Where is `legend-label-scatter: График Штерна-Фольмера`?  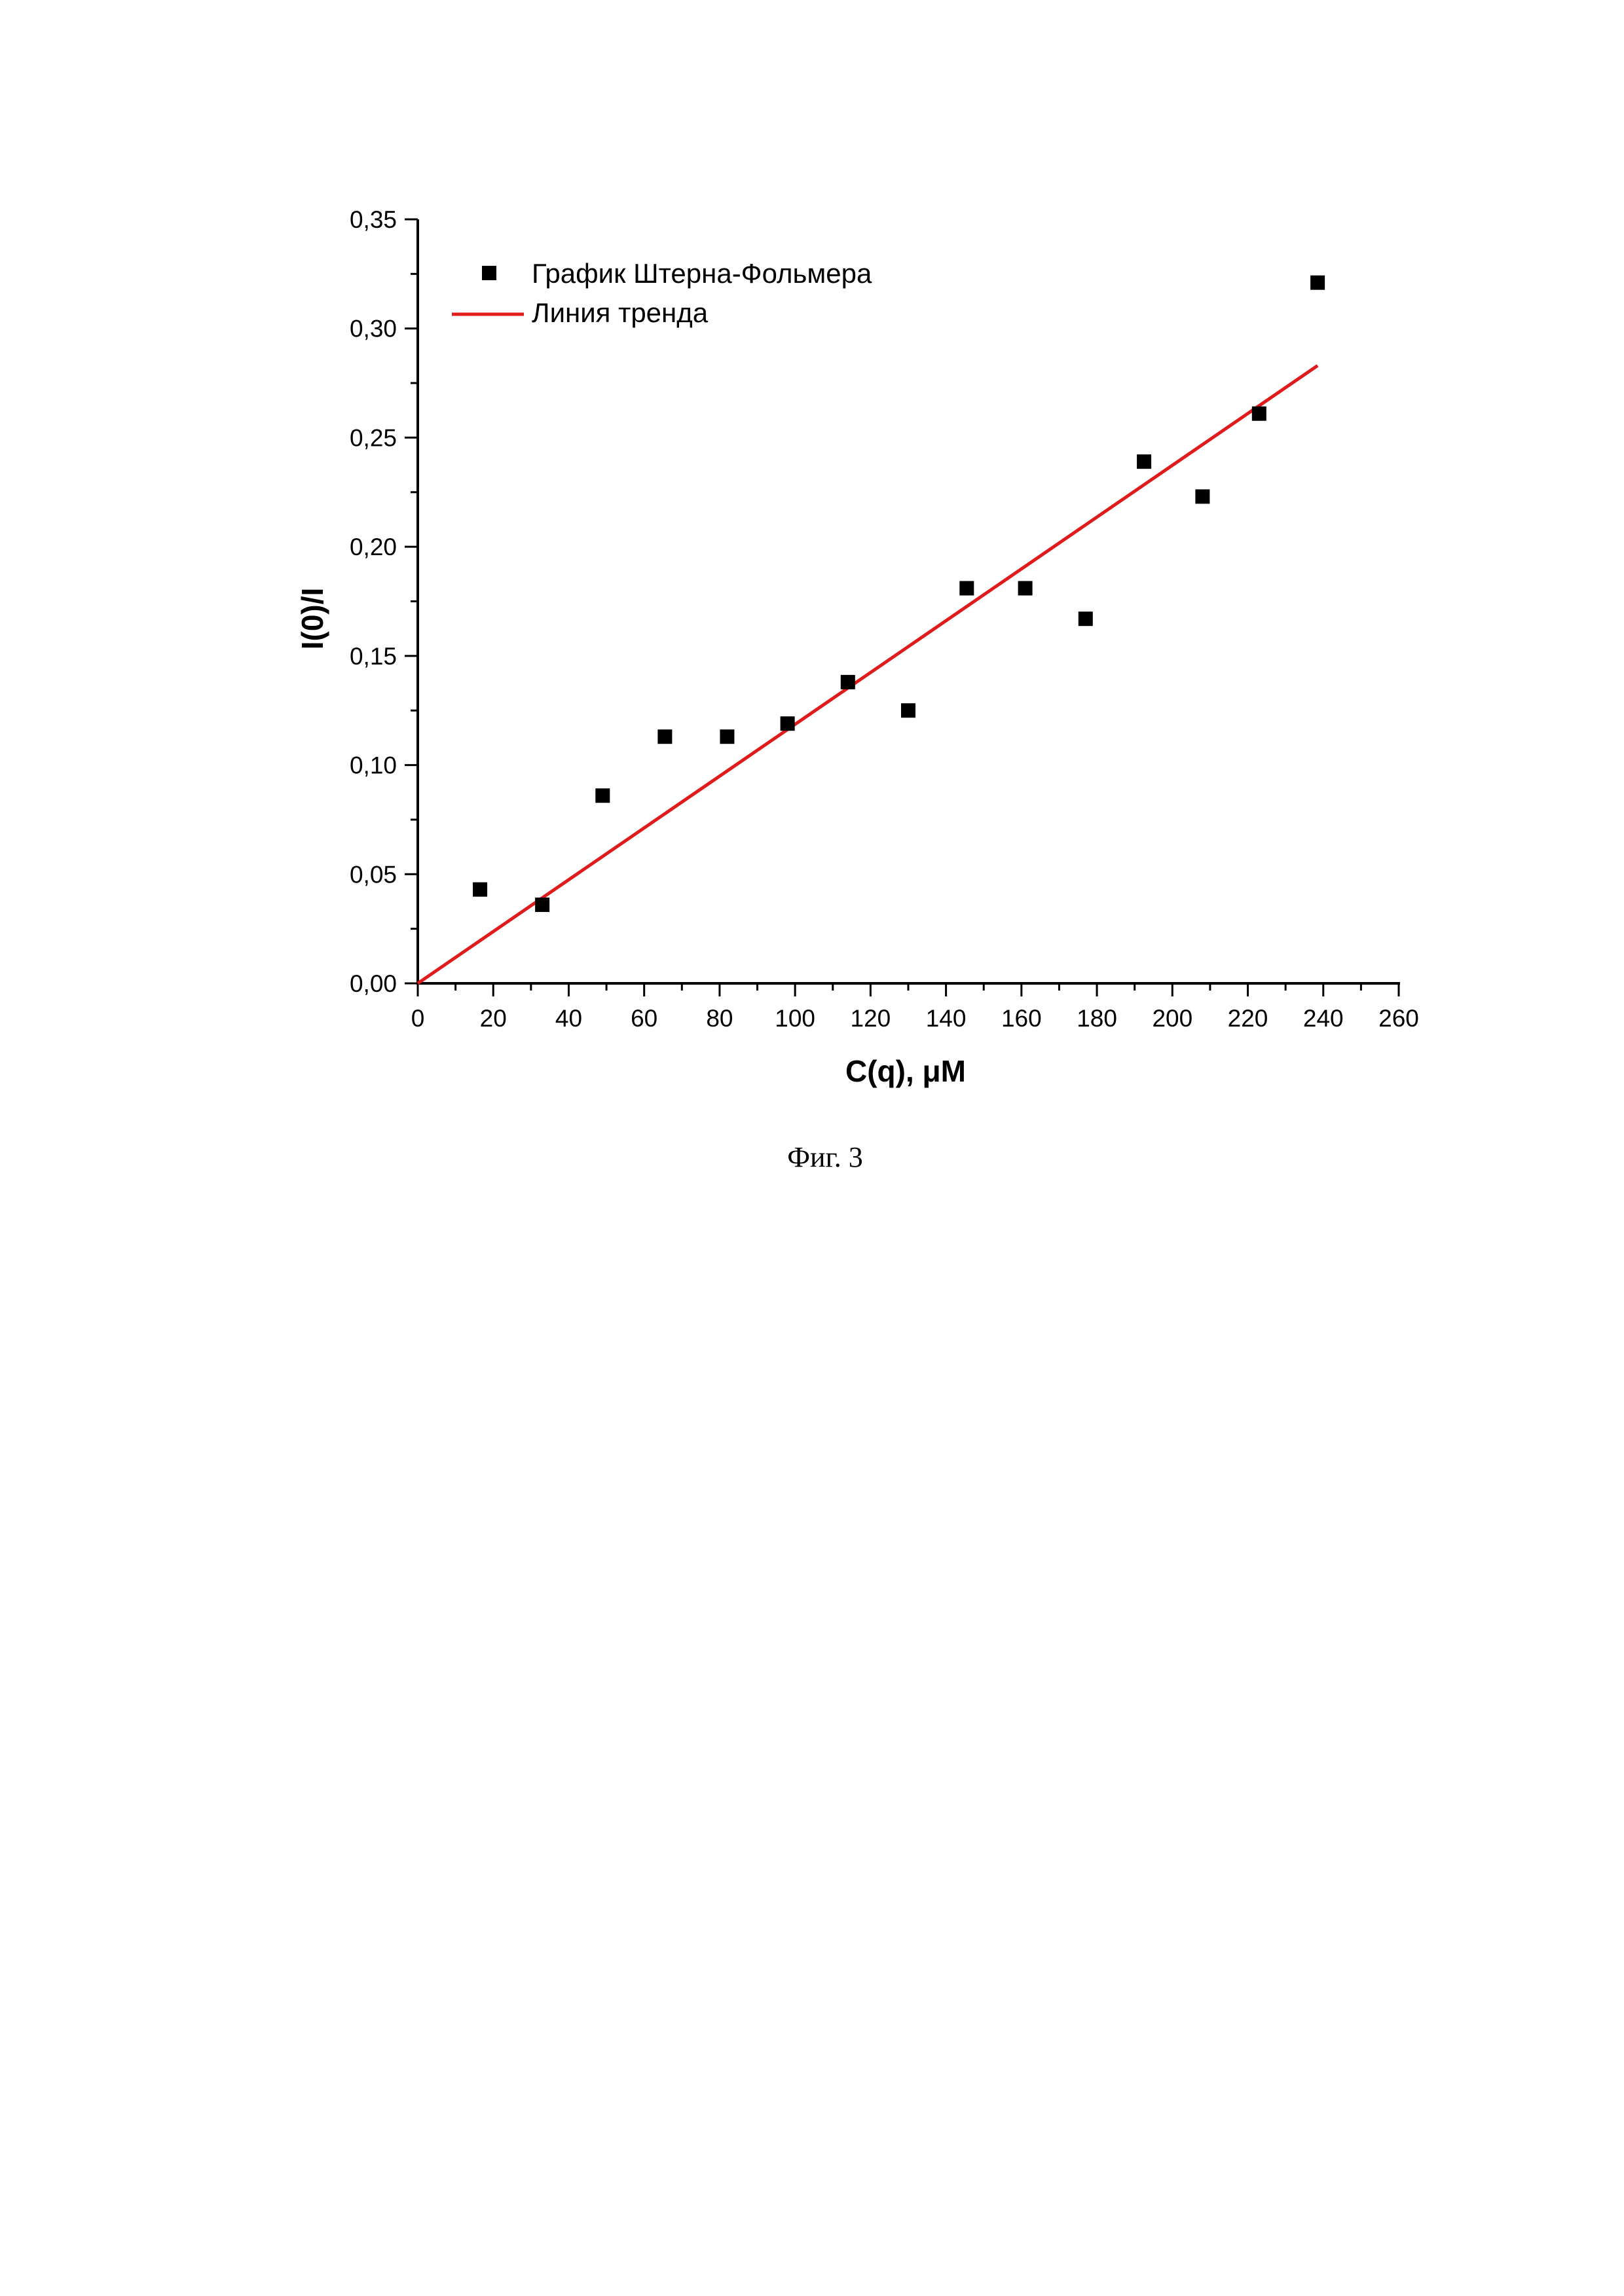
legend-label-scatter: График Штерна-Фольмера is located at coordinates (702, 273).